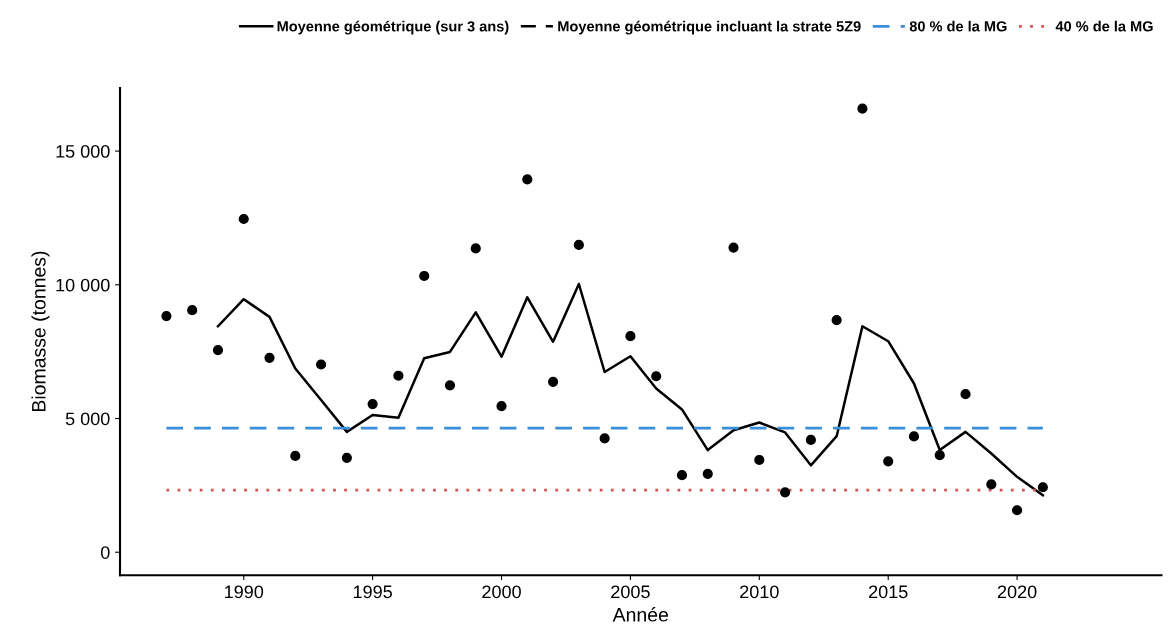 The image size is (1172, 642). Describe the element at coordinates (640, 614) in the screenshot. I see `x-axis-title: Année` at that location.